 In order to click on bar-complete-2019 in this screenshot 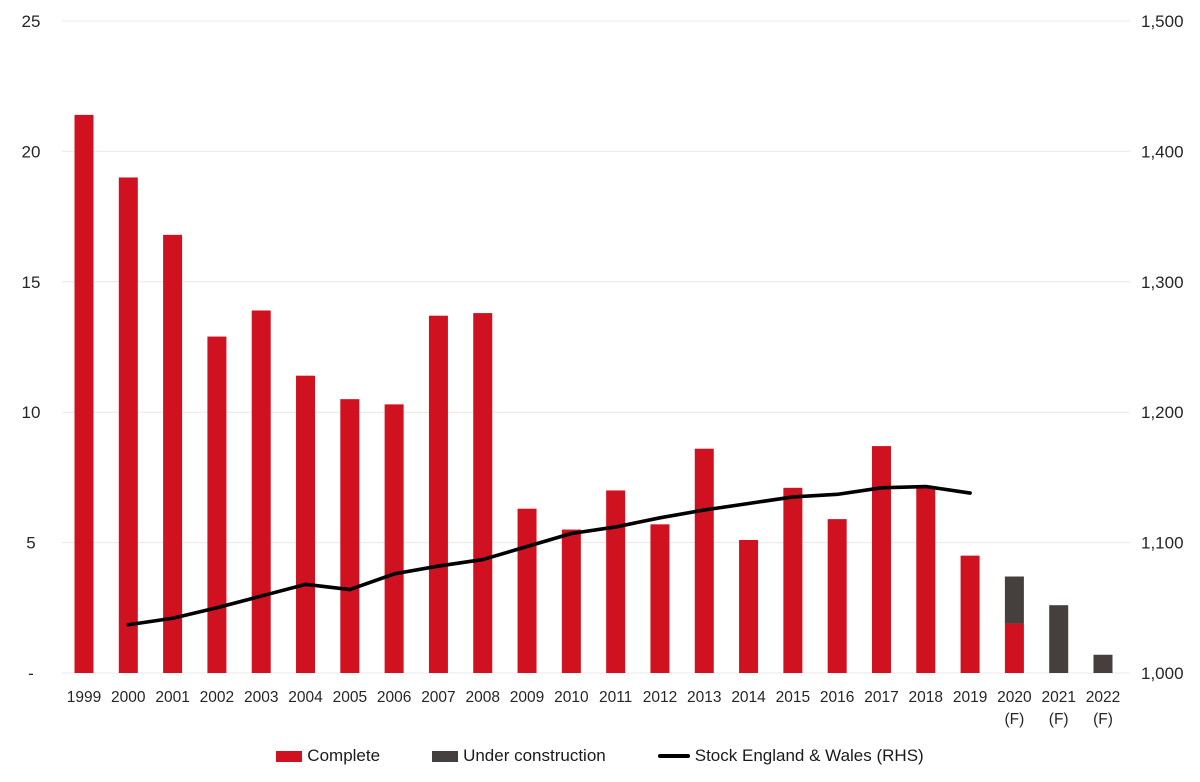, I will do `click(970, 614)`.